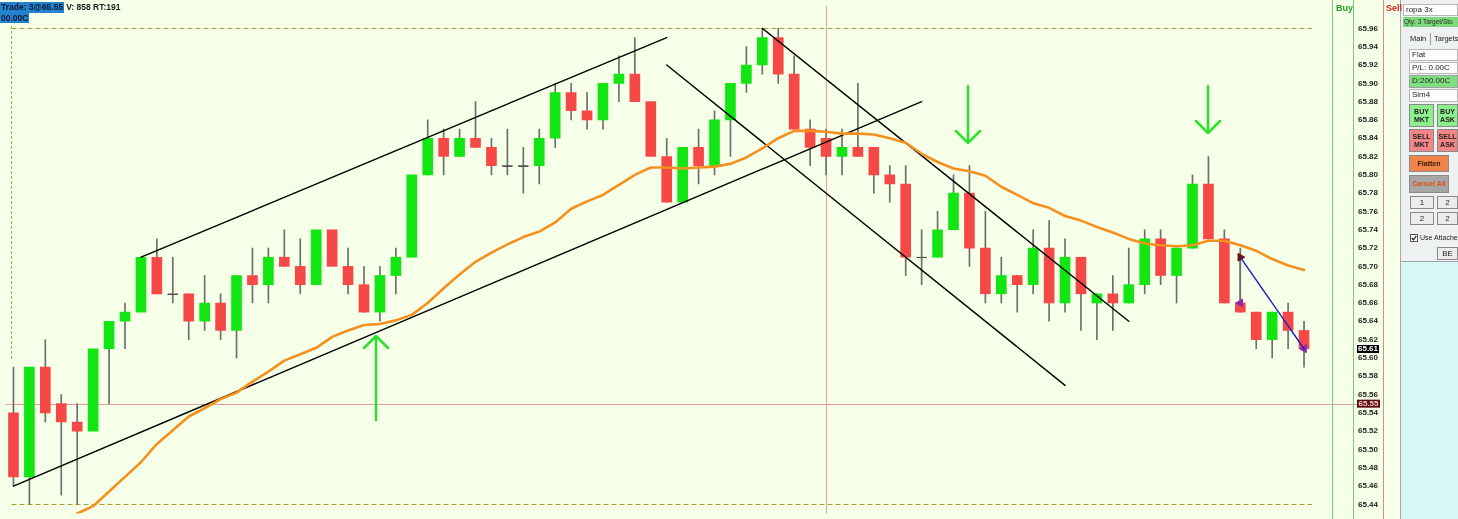 Image resolution: width=1458 pixels, height=519 pixels. Describe the element at coordinates (1368, 120) in the screenshot. I see `y-tick-label: 65.86` at that location.